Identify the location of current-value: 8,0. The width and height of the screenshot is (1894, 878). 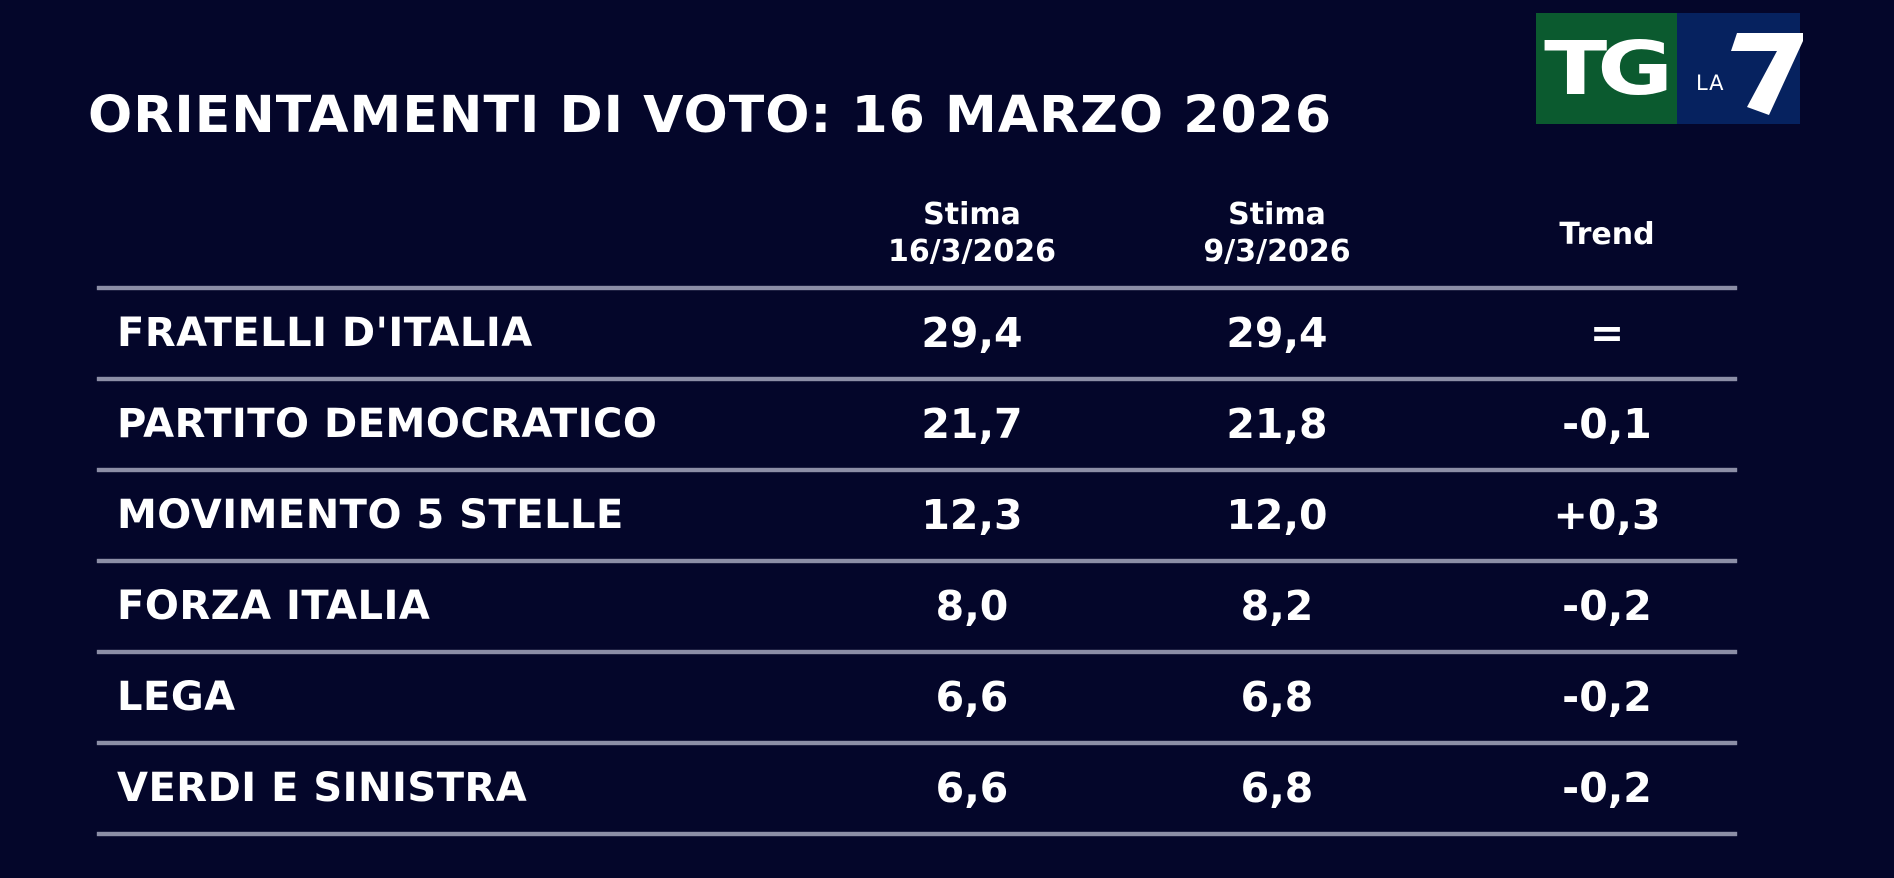
(972, 606).